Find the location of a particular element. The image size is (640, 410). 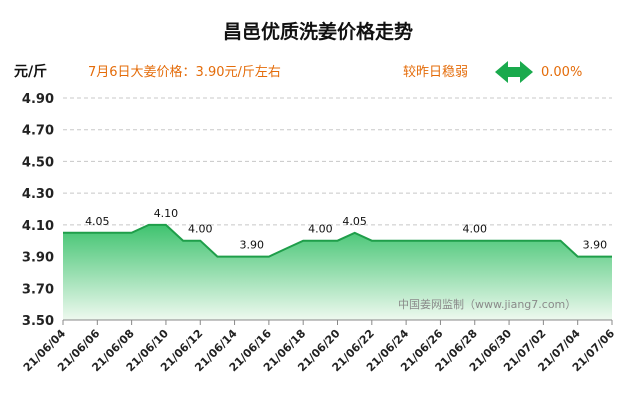

y-tick-label: 3.50 is located at coordinates (38, 321).